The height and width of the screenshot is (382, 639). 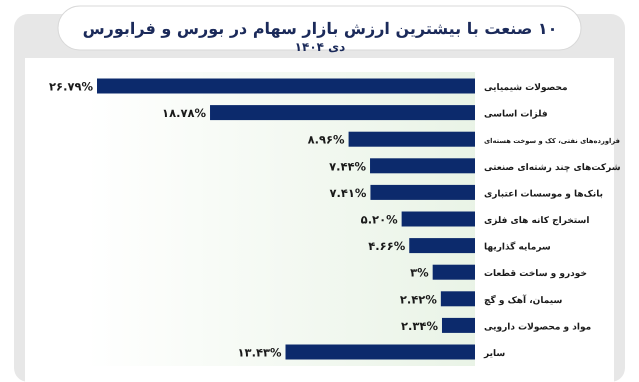 I want to click on y-tick-label: شرکت‌های چند رشته‌ای صنعتی, so click(x=552, y=167).